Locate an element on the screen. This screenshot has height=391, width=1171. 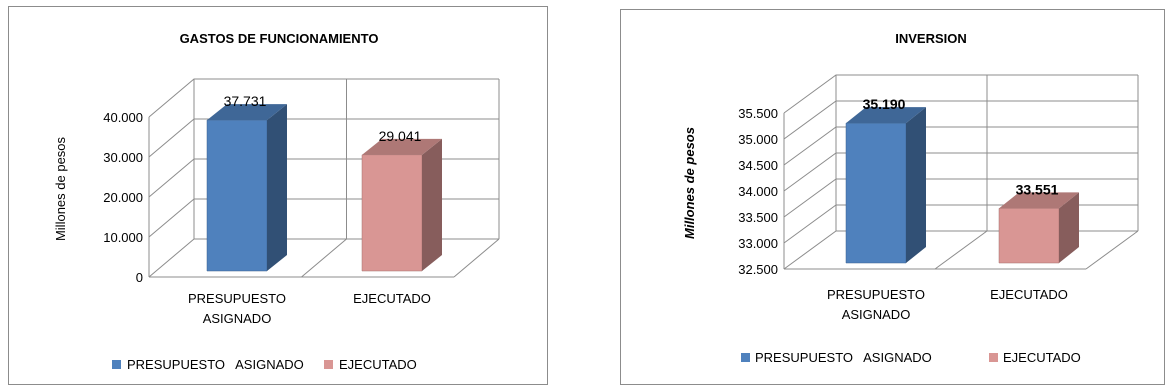
c2-data-label-2: 33.551 is located at coordinates (1037, 189).